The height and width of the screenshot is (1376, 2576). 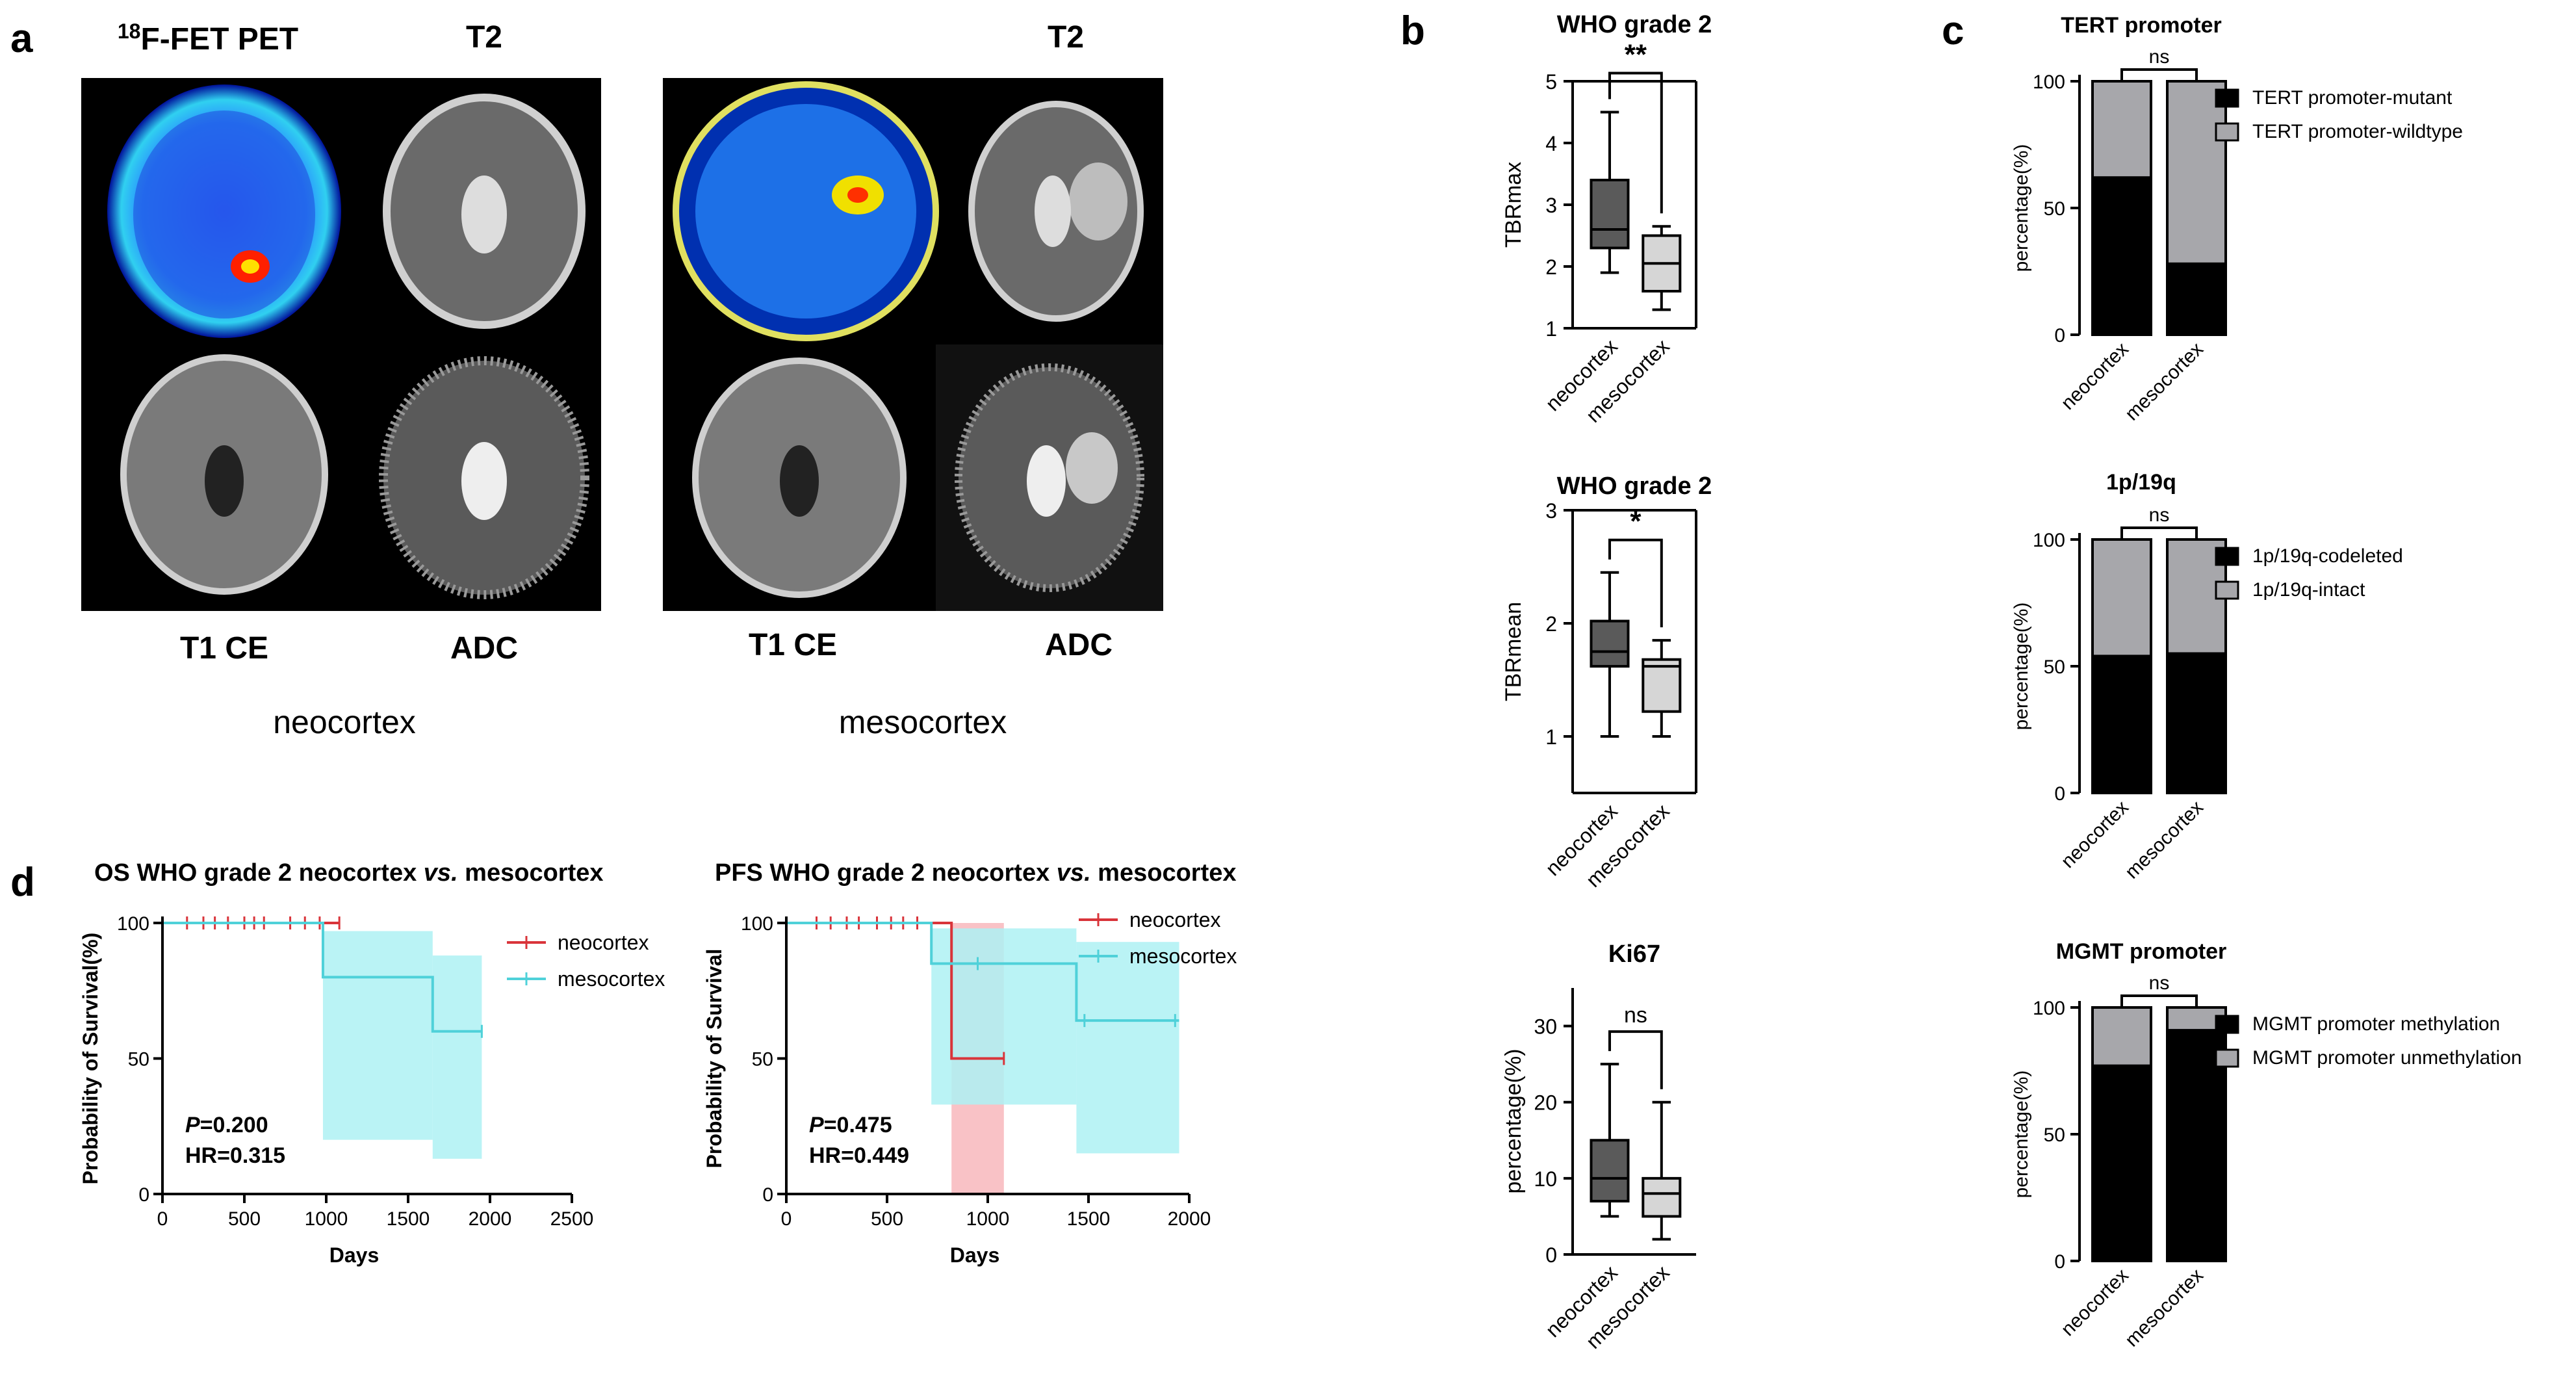 What do you see at coordinates (887, 1219) in the screenshot?
I see `x-tick-label: 500` at bounding box center [887, 1219].